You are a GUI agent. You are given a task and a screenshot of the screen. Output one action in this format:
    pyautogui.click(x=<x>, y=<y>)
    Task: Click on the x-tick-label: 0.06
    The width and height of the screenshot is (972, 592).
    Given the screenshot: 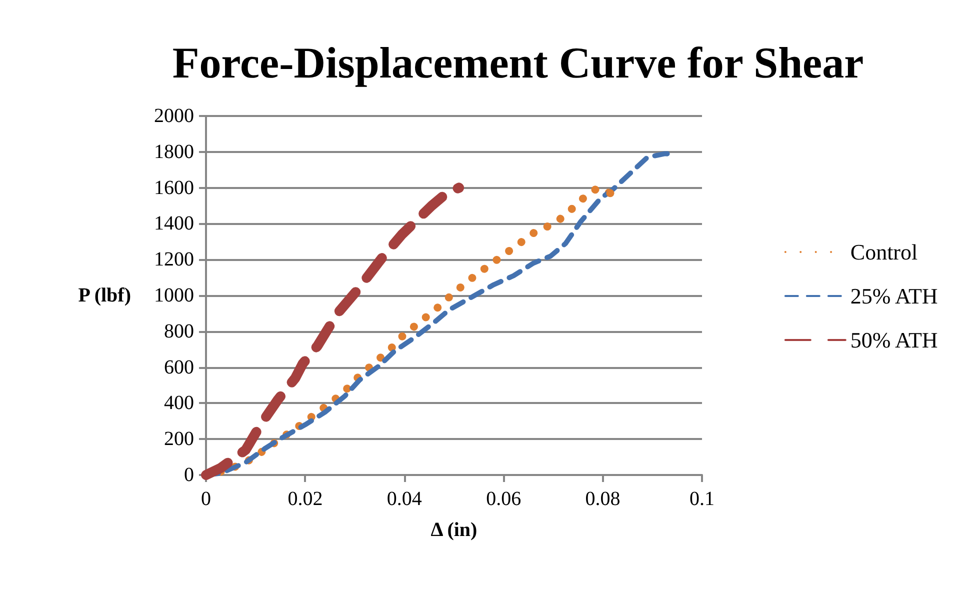 What is the action you would take?
    pyautogui.click(x=504, y=499)
    